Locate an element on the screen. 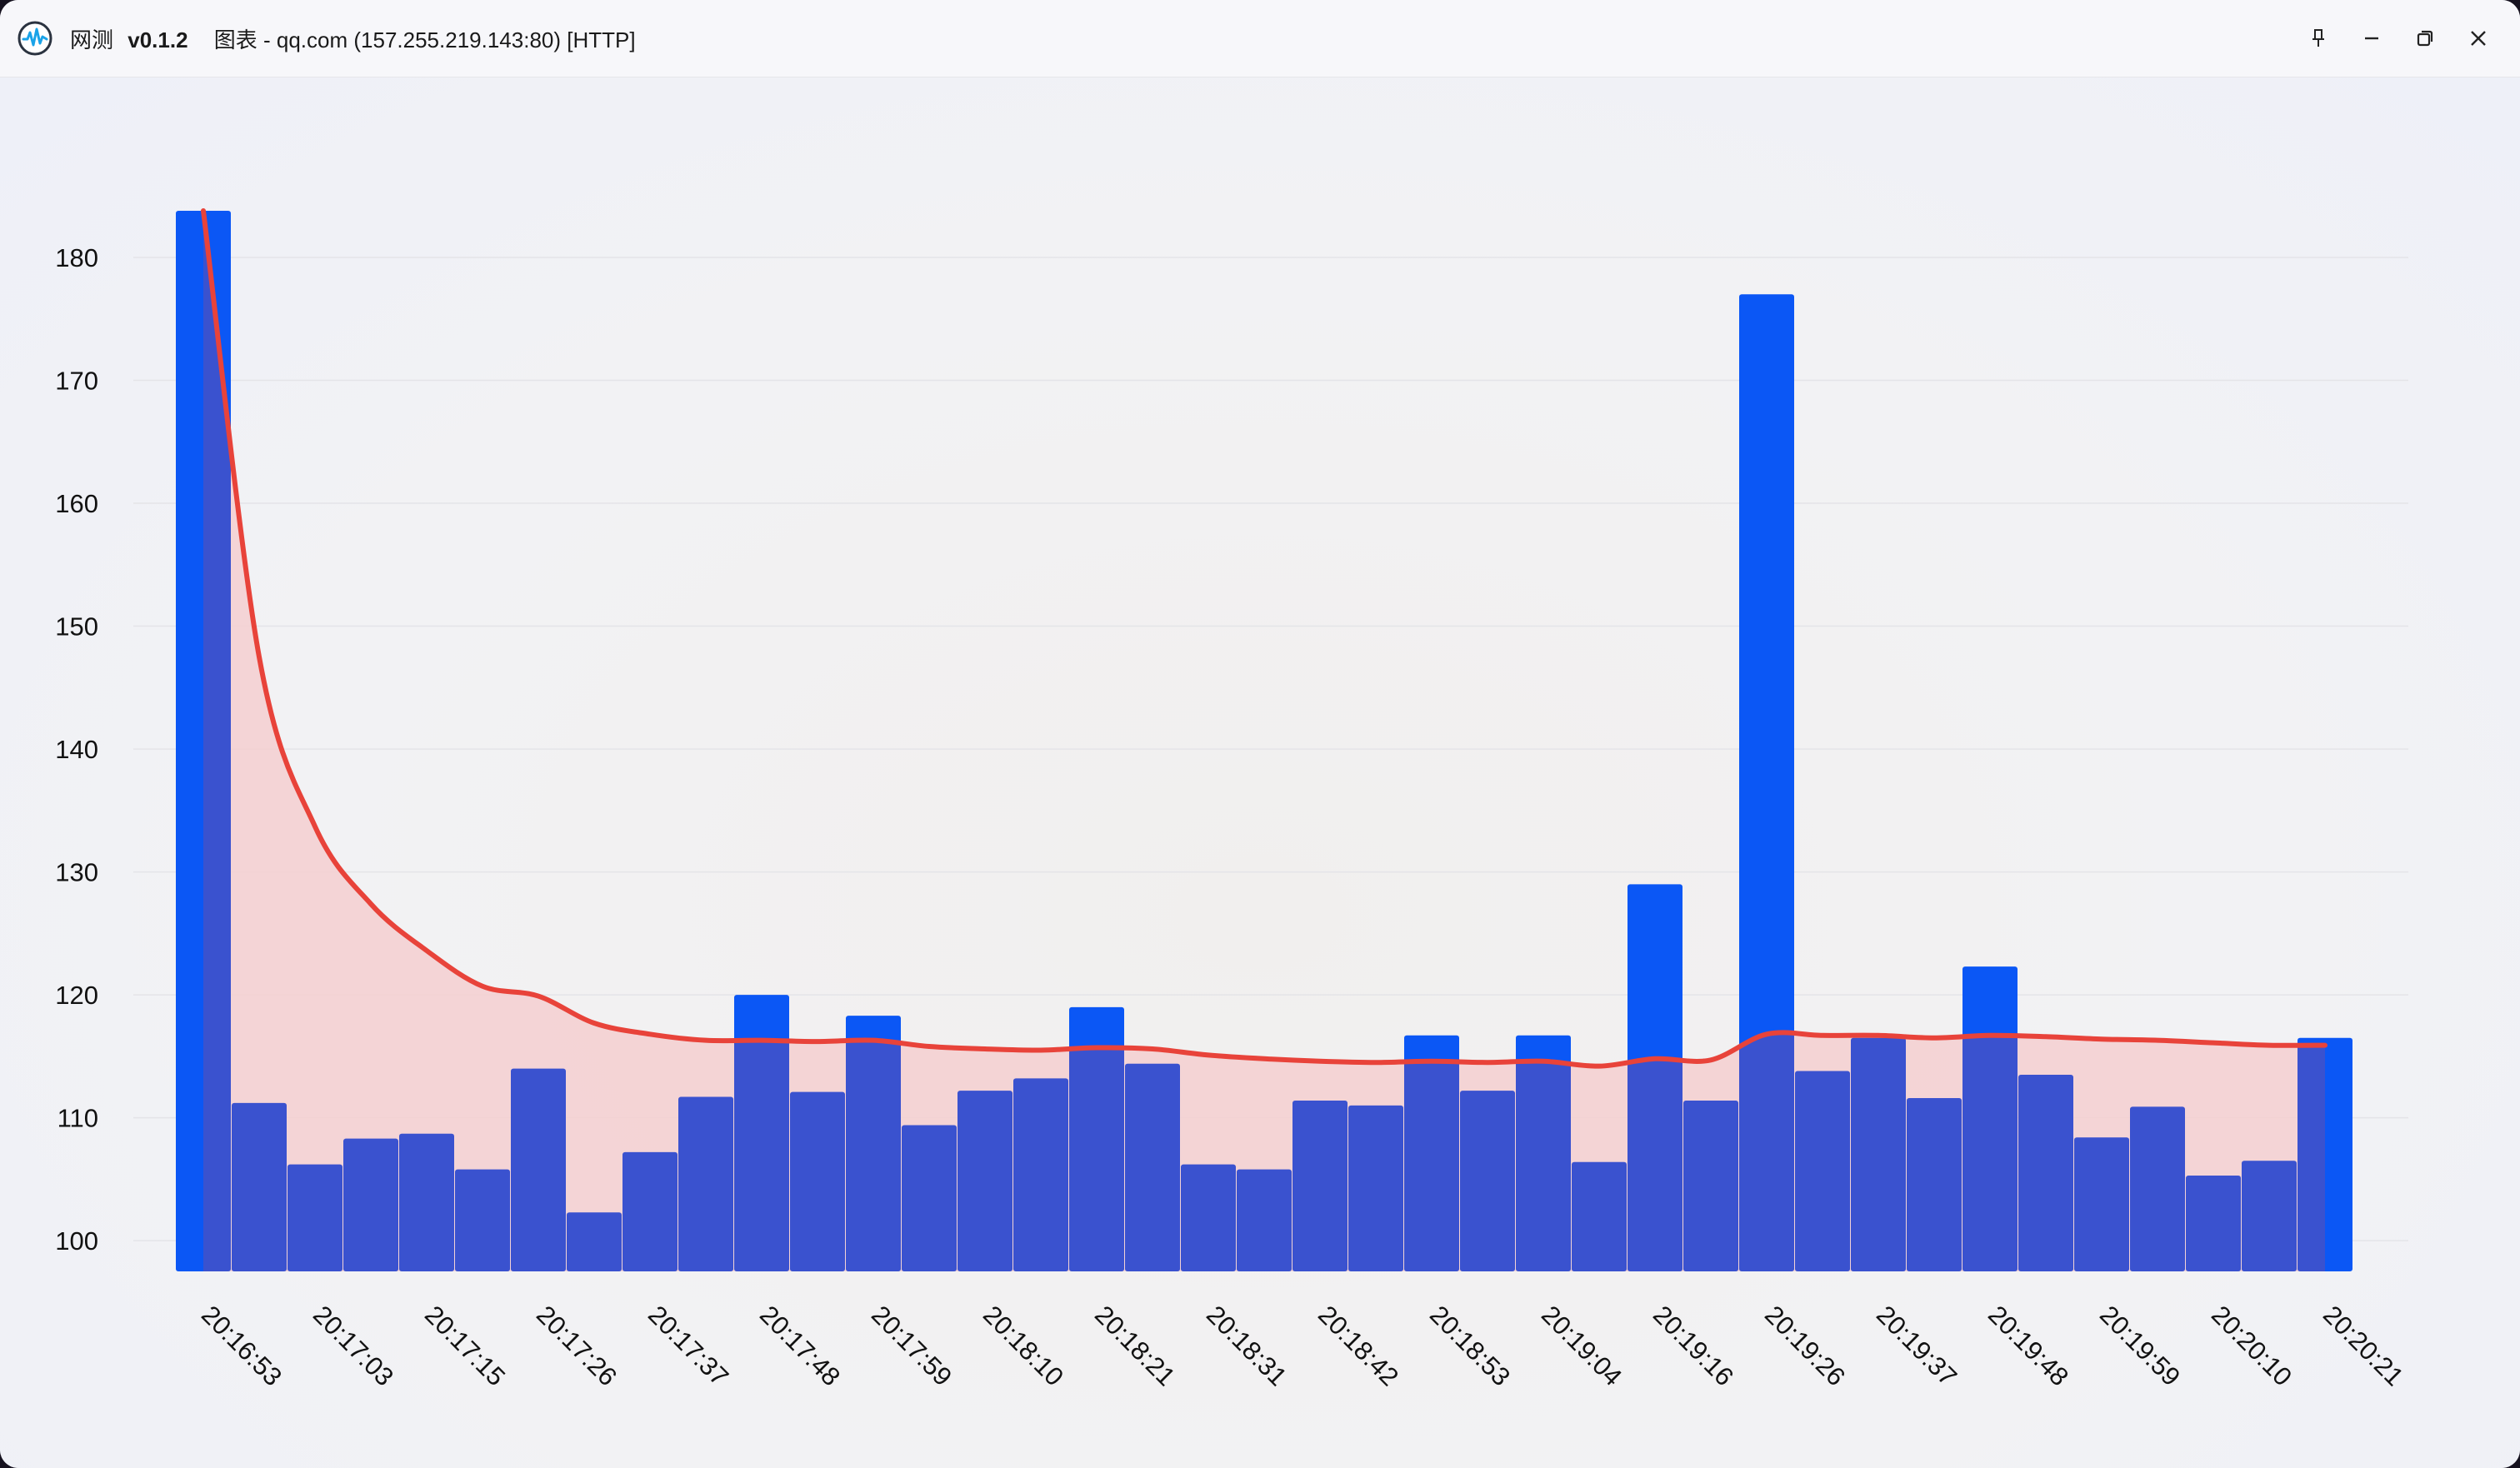  window-subtitle: 图表 - qq.com (157.255.219.143:80) [HTTP] is located at coordinates (424, 39).